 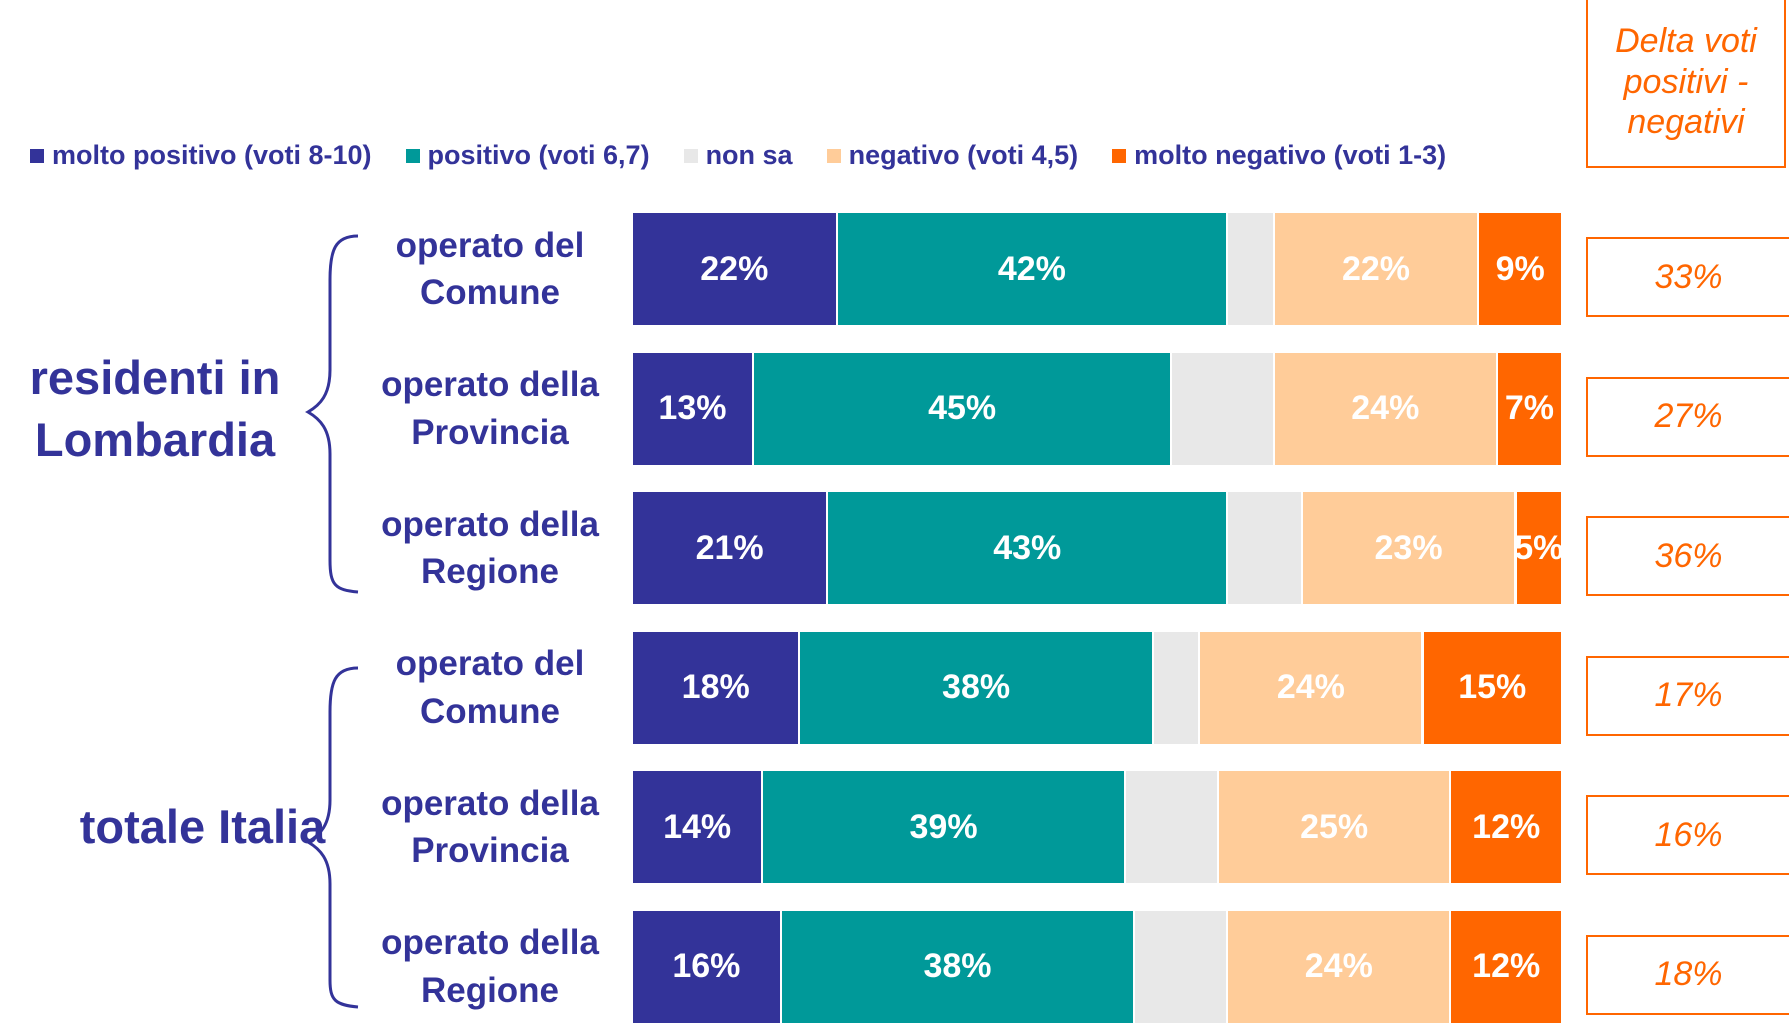 I want to click on value-label: 14%, so click(x=697, y=826).